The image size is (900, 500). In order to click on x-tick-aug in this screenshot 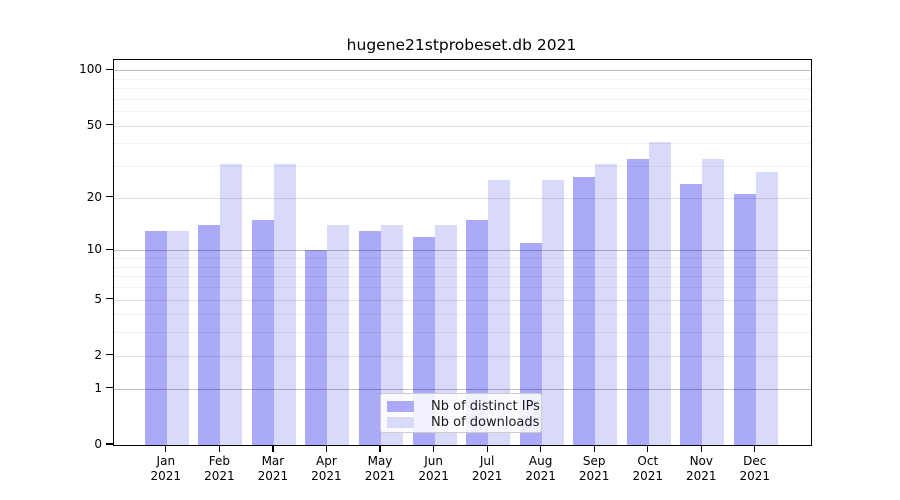, I will do `click(541, 448)`.